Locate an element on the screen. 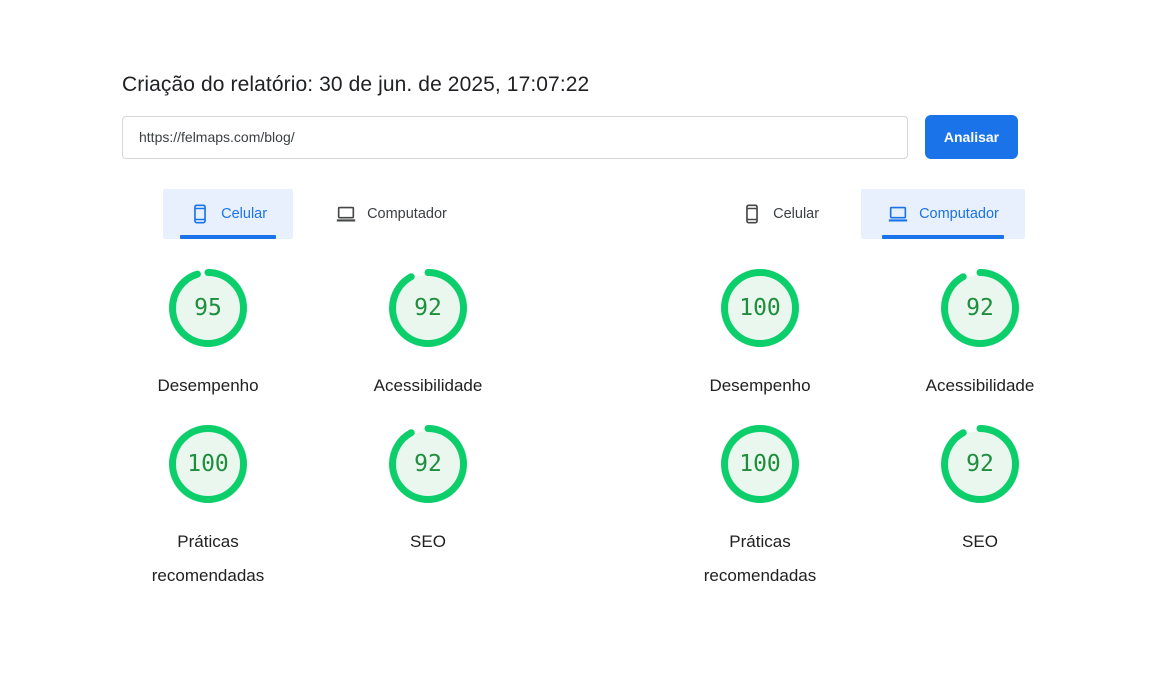 This screenshot has width=1152, height=691. device-tabs-desktop-panel: Celular Computador is located at coordinates (870, 214).